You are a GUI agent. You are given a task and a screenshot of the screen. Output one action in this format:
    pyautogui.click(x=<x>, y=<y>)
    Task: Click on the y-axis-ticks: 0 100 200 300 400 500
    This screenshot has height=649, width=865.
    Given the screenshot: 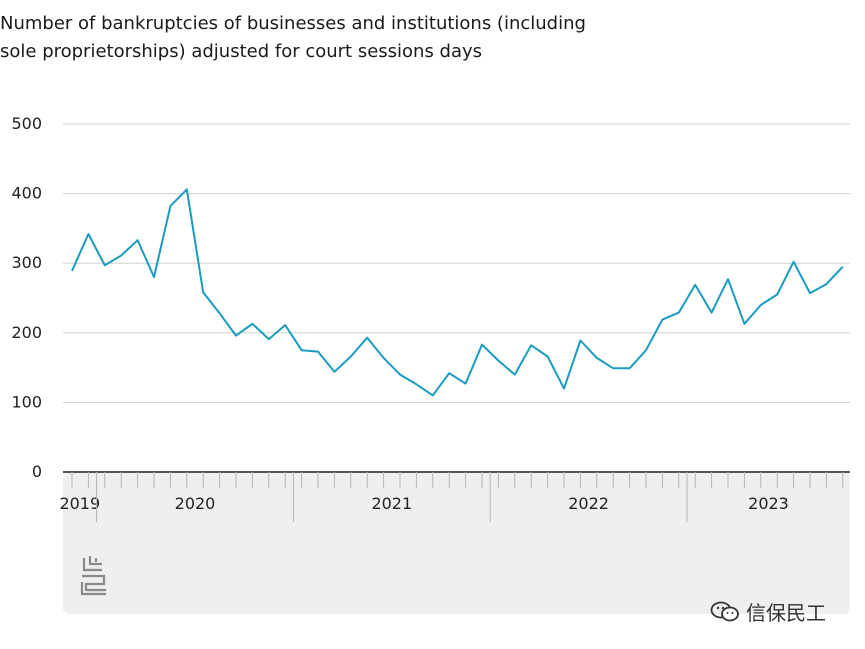 What is the action you would take?
    pyautogui.click(x=26, y=297)
    